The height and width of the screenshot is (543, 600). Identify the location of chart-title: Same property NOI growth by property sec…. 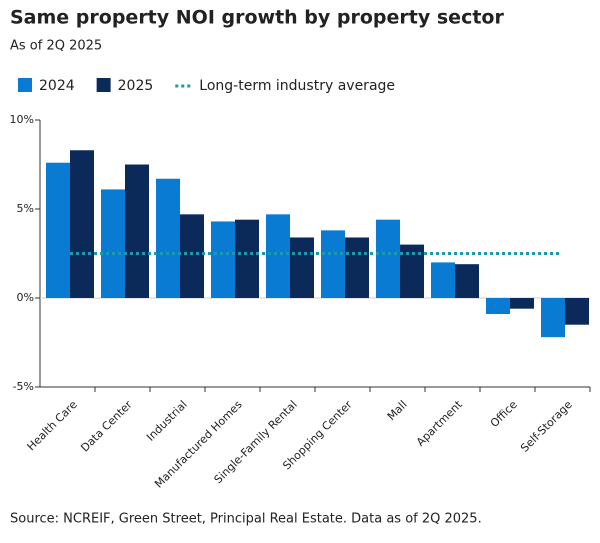
(257, 18).